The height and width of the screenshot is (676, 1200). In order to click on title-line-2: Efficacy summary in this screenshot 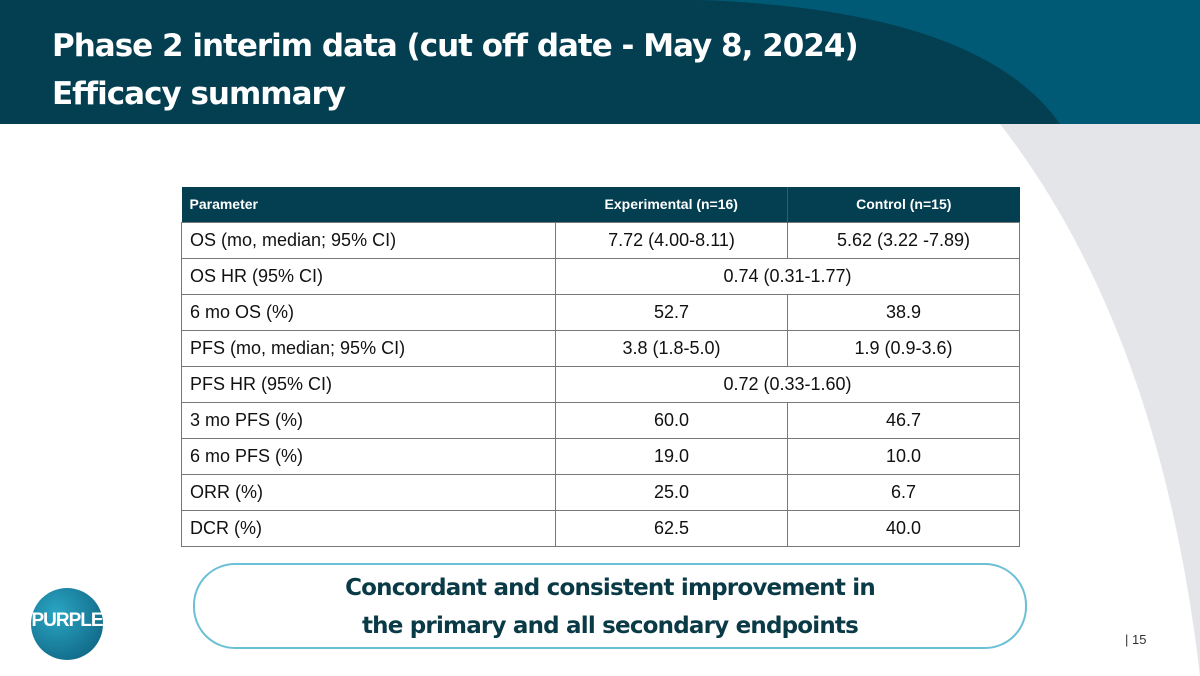, I will do `click(199, 94)`.